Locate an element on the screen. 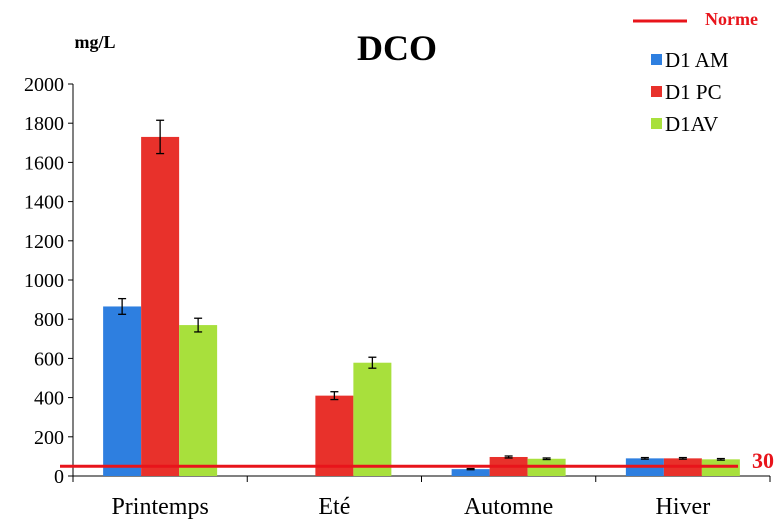 The height and width of the screenshot is (523, 784). y-tick-label: 400 is located at coordinates (49, 399).